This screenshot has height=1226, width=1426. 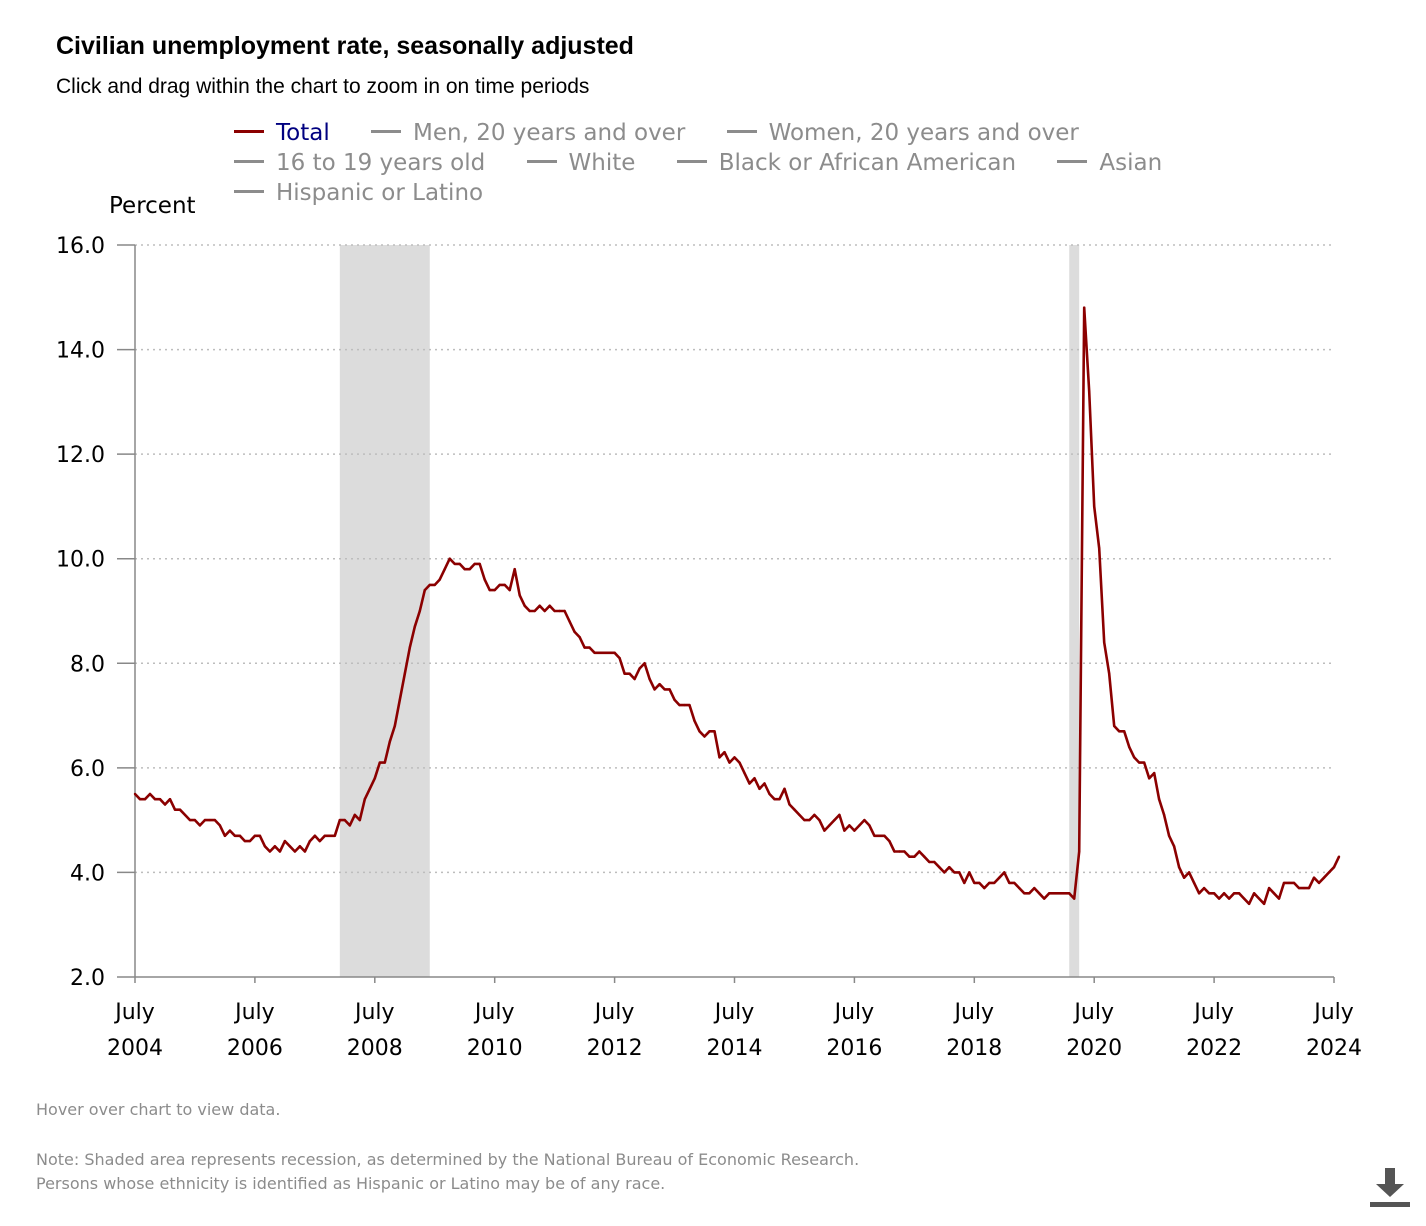 What do you see at coordinates (1094, 1048) in the screenshot?
I see `x-tick-label: 2020` at bounding box center [1094, 1048].